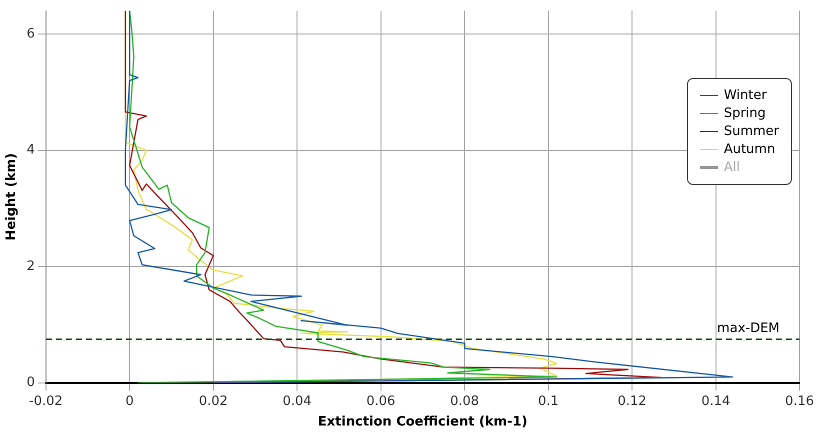  Describe the element at coordinates (745, 95) in the screenshot. I see `legend-label: Winter` at that location.